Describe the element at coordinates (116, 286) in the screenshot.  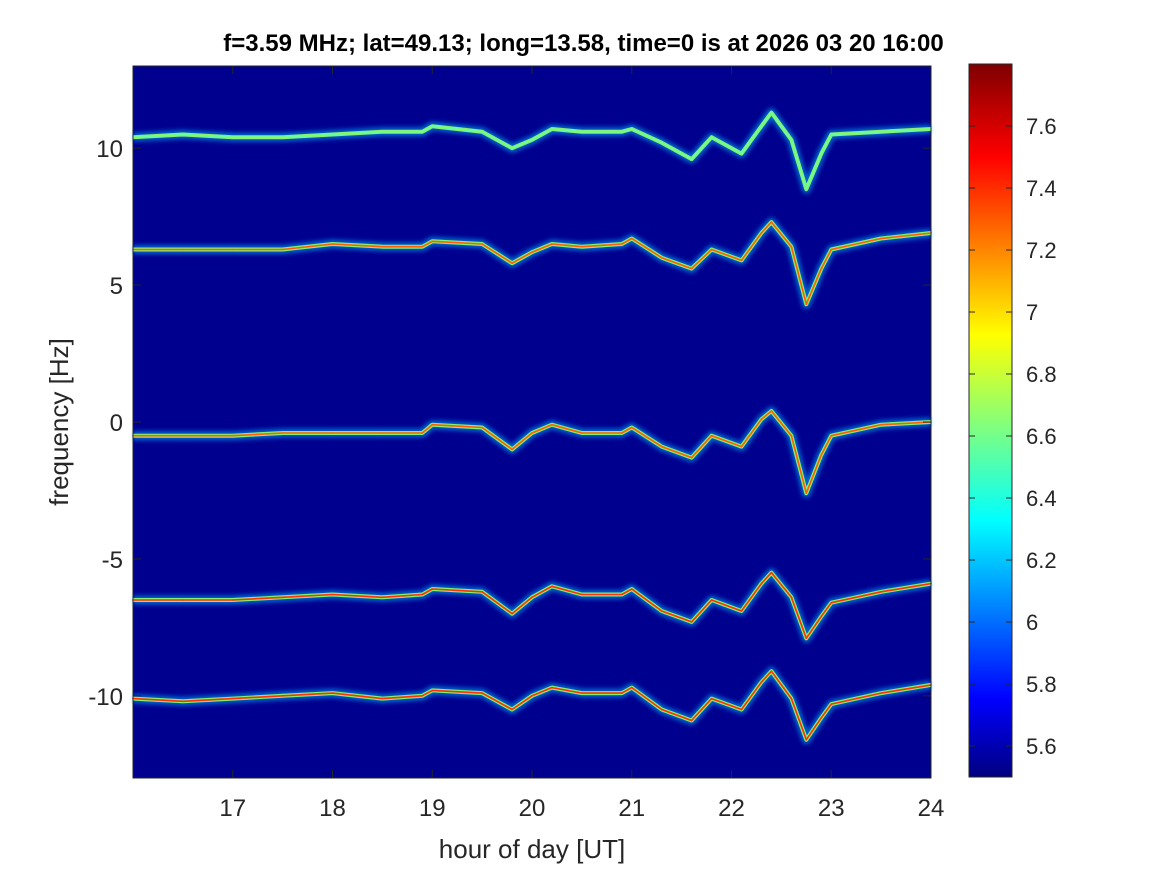
I see `y-tick-label: 5` at that location.